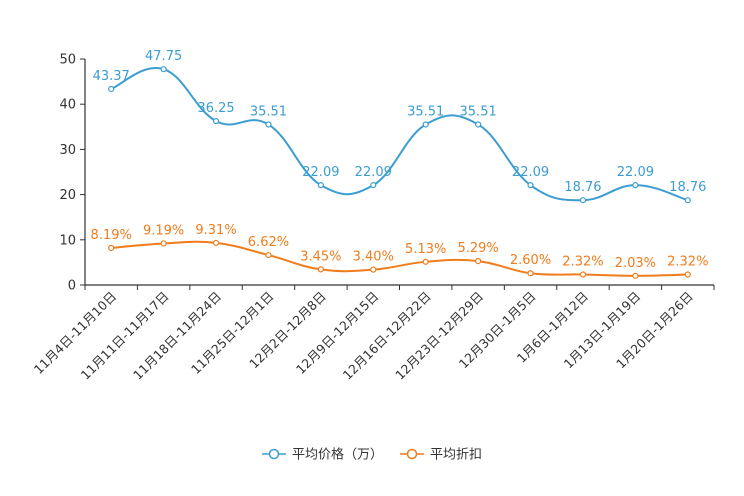 The height and width of the screenshot is (496, 744). Describe the element at coordinates (320, 256) in the screenshot. I see `data-label: 3.45%` at that location.